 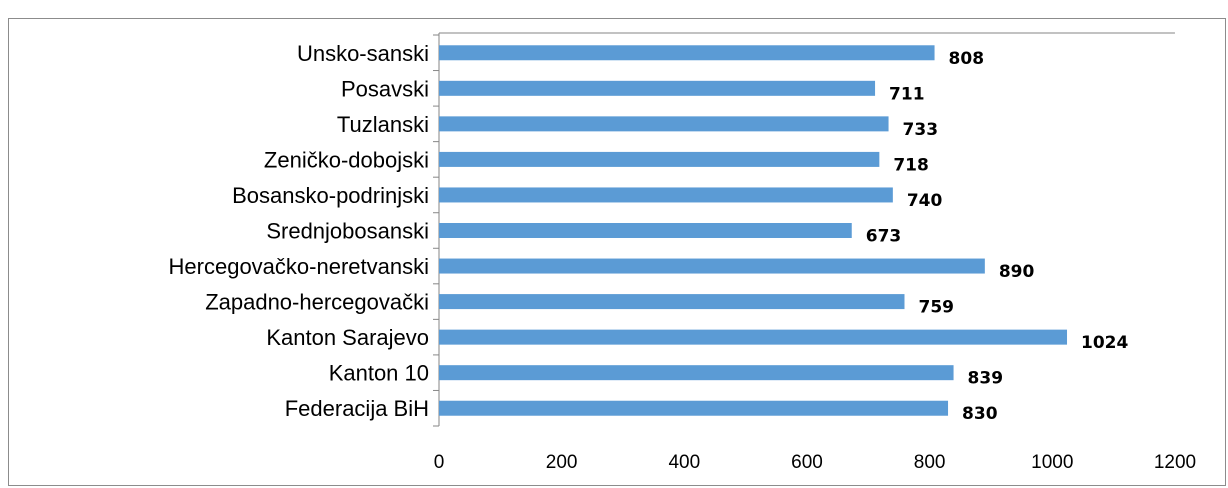 I want to click on x-tick-label: 800, so click(x=930, y=462).